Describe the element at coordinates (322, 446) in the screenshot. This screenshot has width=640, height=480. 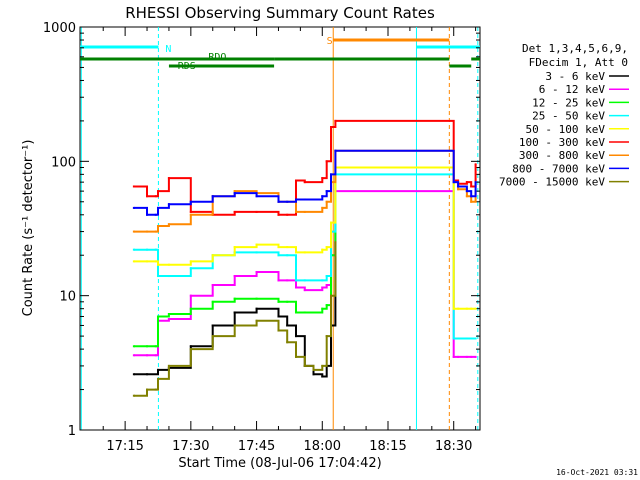
I see `x-tick-label: 18:00` at that location.